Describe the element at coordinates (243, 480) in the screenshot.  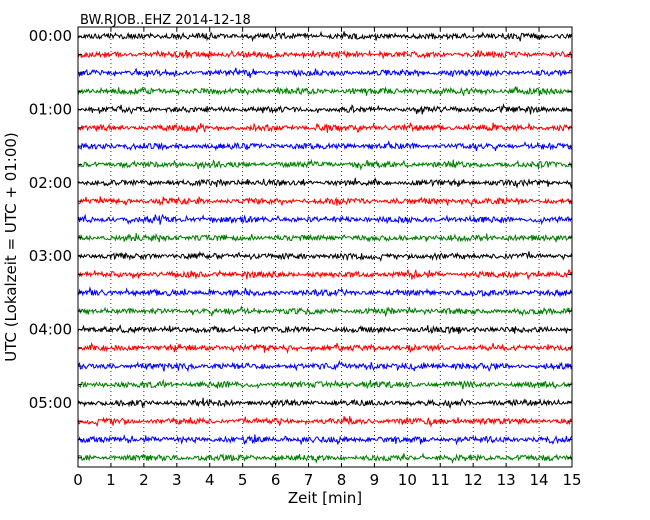
I see `x-tick-label: 5` at that location.